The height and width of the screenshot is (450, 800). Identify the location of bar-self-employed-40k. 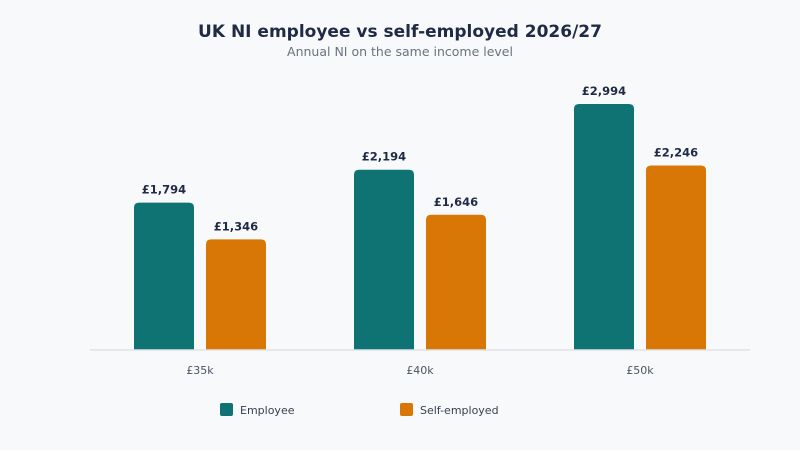
(456, 282).